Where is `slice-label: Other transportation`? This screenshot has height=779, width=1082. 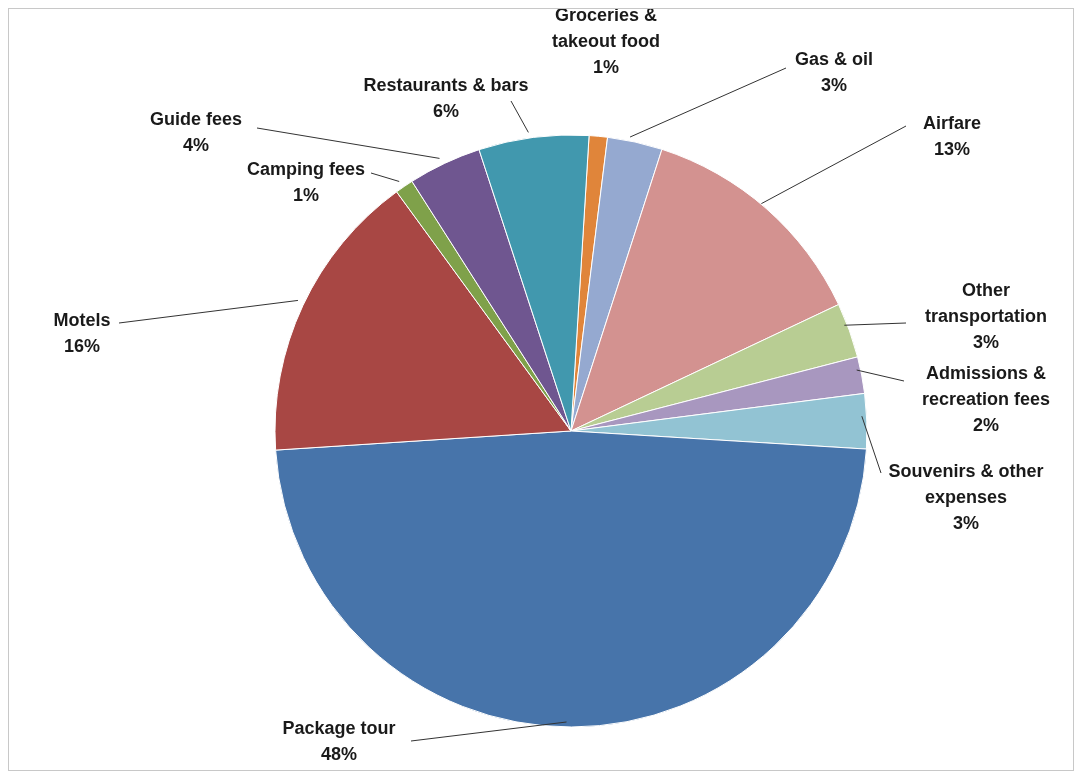 slice-label: Other transportation is located at coordinates (986, 303).